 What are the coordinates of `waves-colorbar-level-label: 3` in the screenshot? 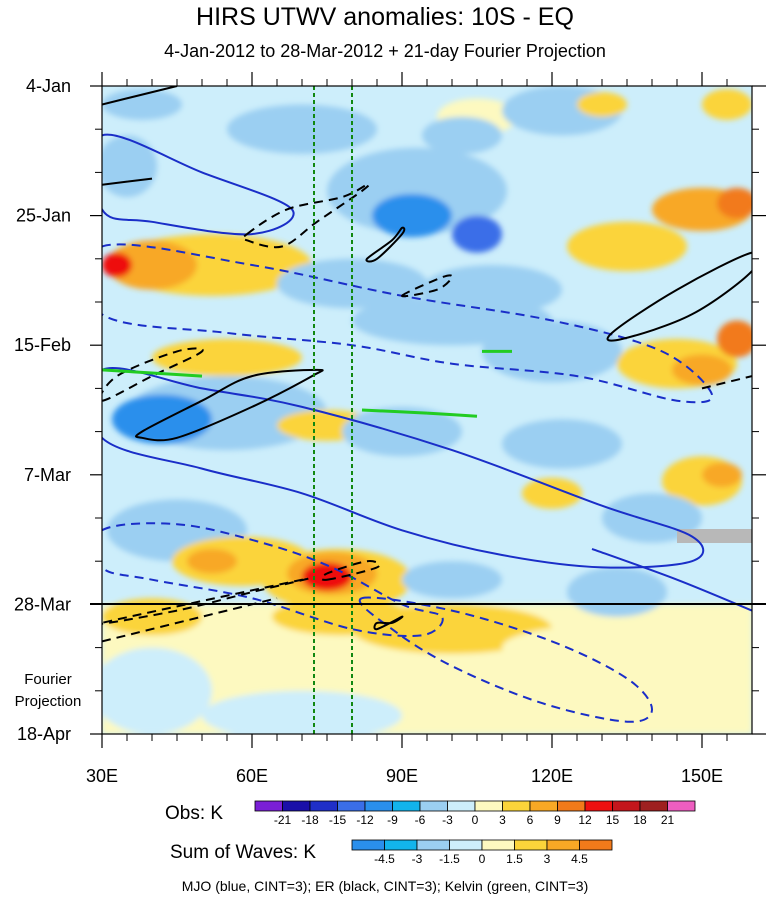 It's located at (547, 859).